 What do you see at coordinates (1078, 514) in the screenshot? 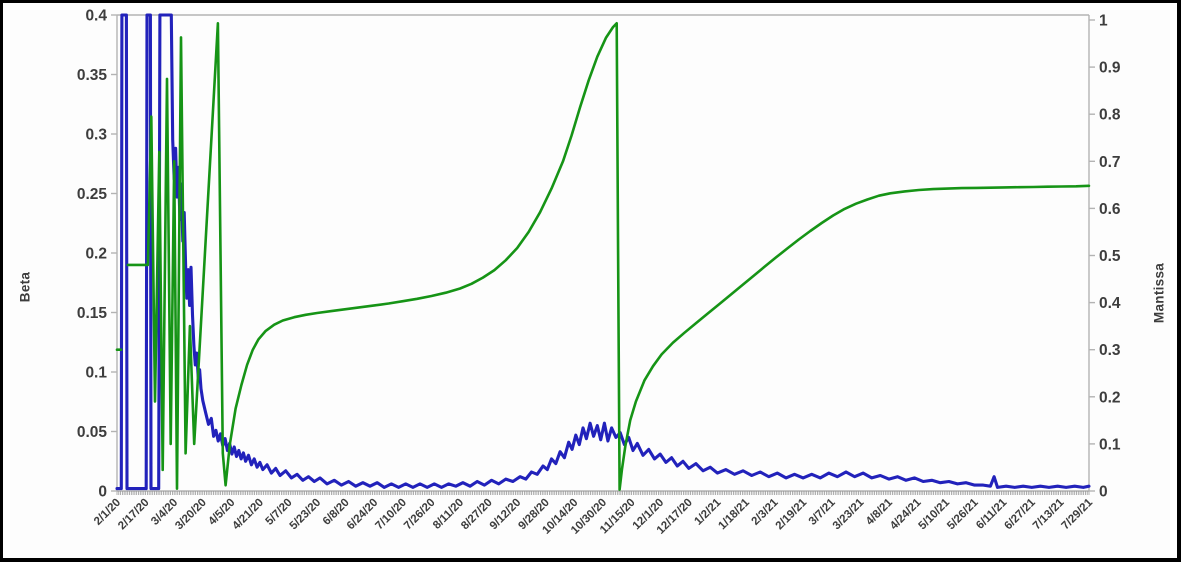
I see `x-axis-tick-label: 7/29/21` at bounding box center [1078, 514].